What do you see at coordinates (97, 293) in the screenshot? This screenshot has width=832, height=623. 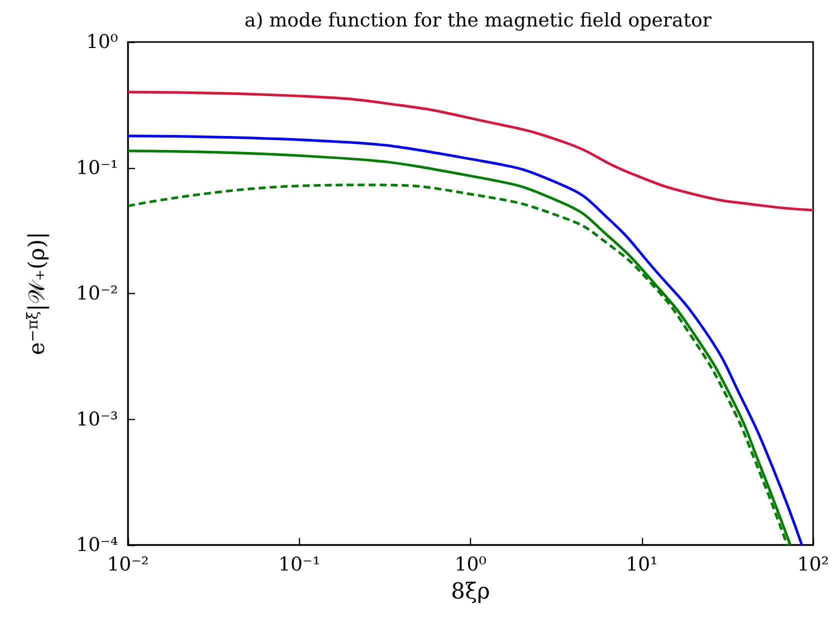 I see `y-tick-label: 10⁻²` at bounding box center [97, 293].